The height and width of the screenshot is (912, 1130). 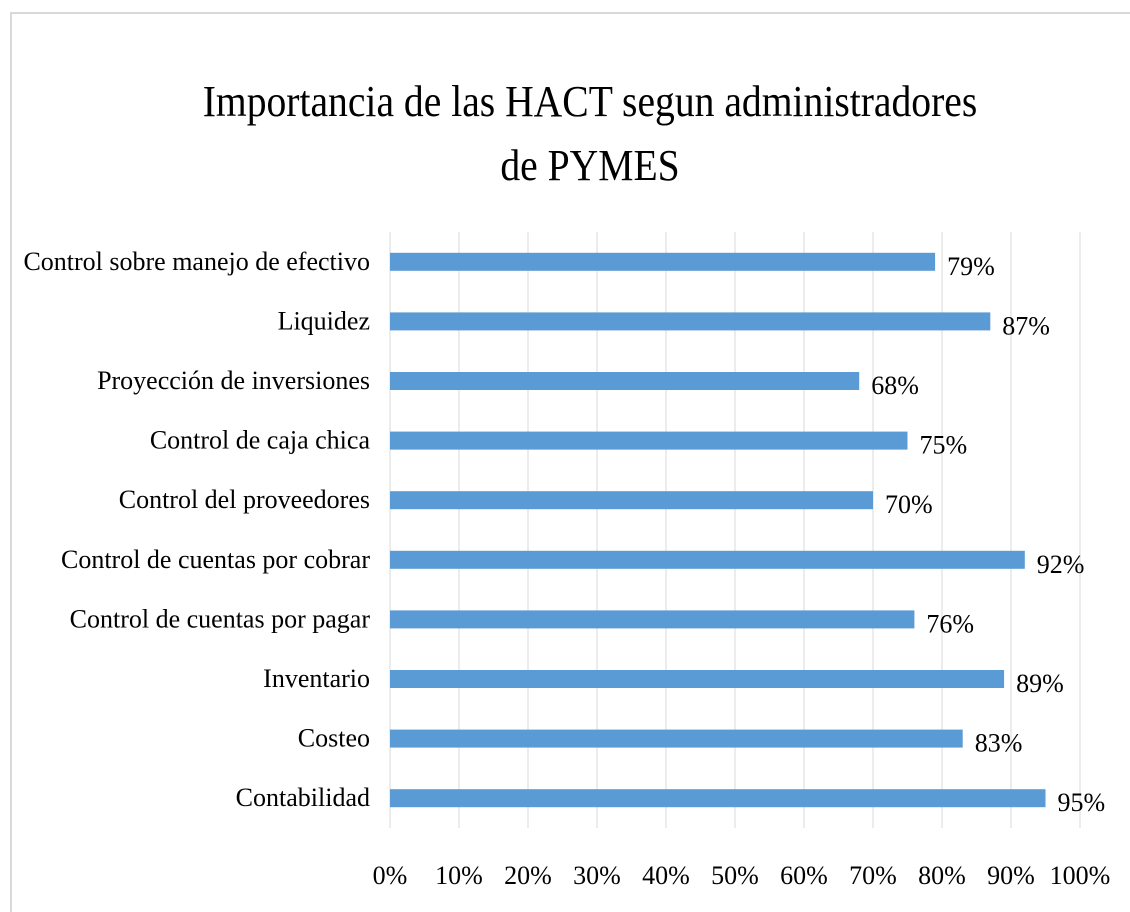 I want to click on x-tick-label: 90%, so click(x=1011, y=875).